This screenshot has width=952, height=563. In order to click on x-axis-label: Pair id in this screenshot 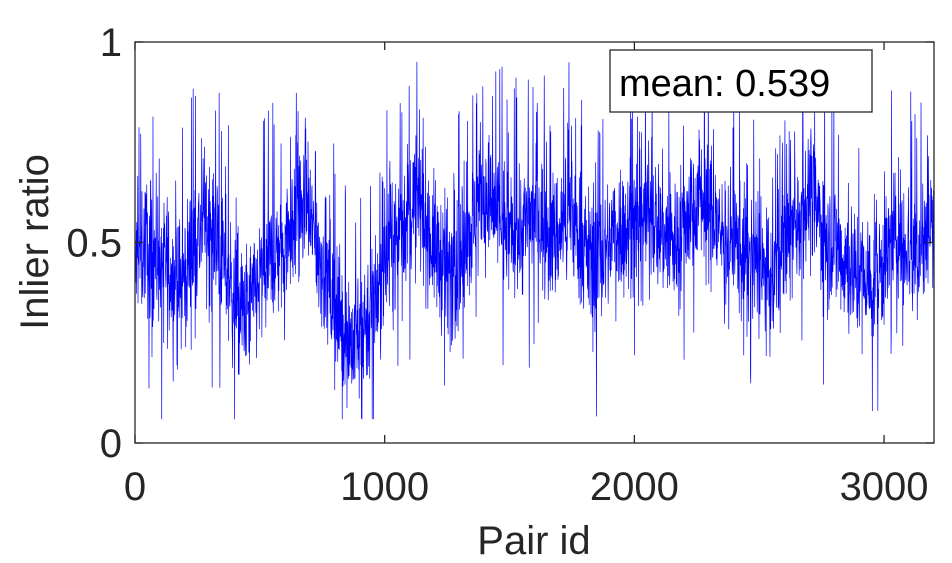, I will do `click(533, 541)`.